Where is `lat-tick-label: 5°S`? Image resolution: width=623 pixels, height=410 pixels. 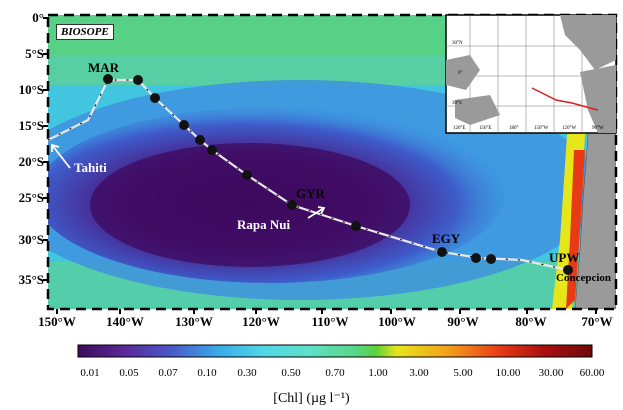
lat-tick-label: 5°S is located at coordinates (34, 53).